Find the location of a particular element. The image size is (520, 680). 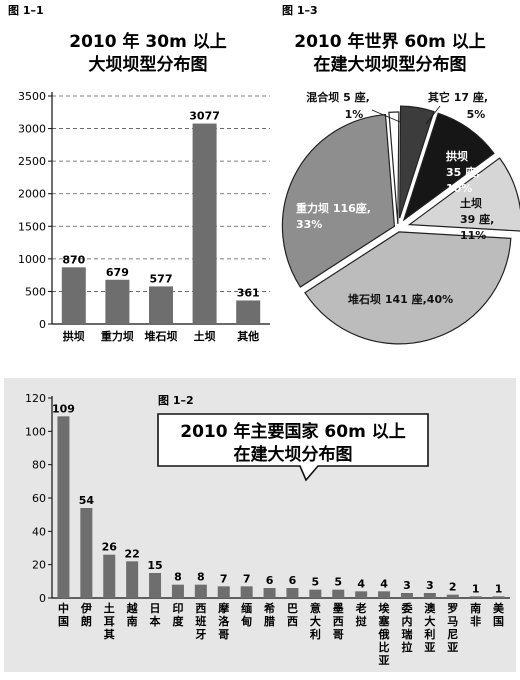

pie-label: 其它 17 座, is located at coordinates (458, 97).